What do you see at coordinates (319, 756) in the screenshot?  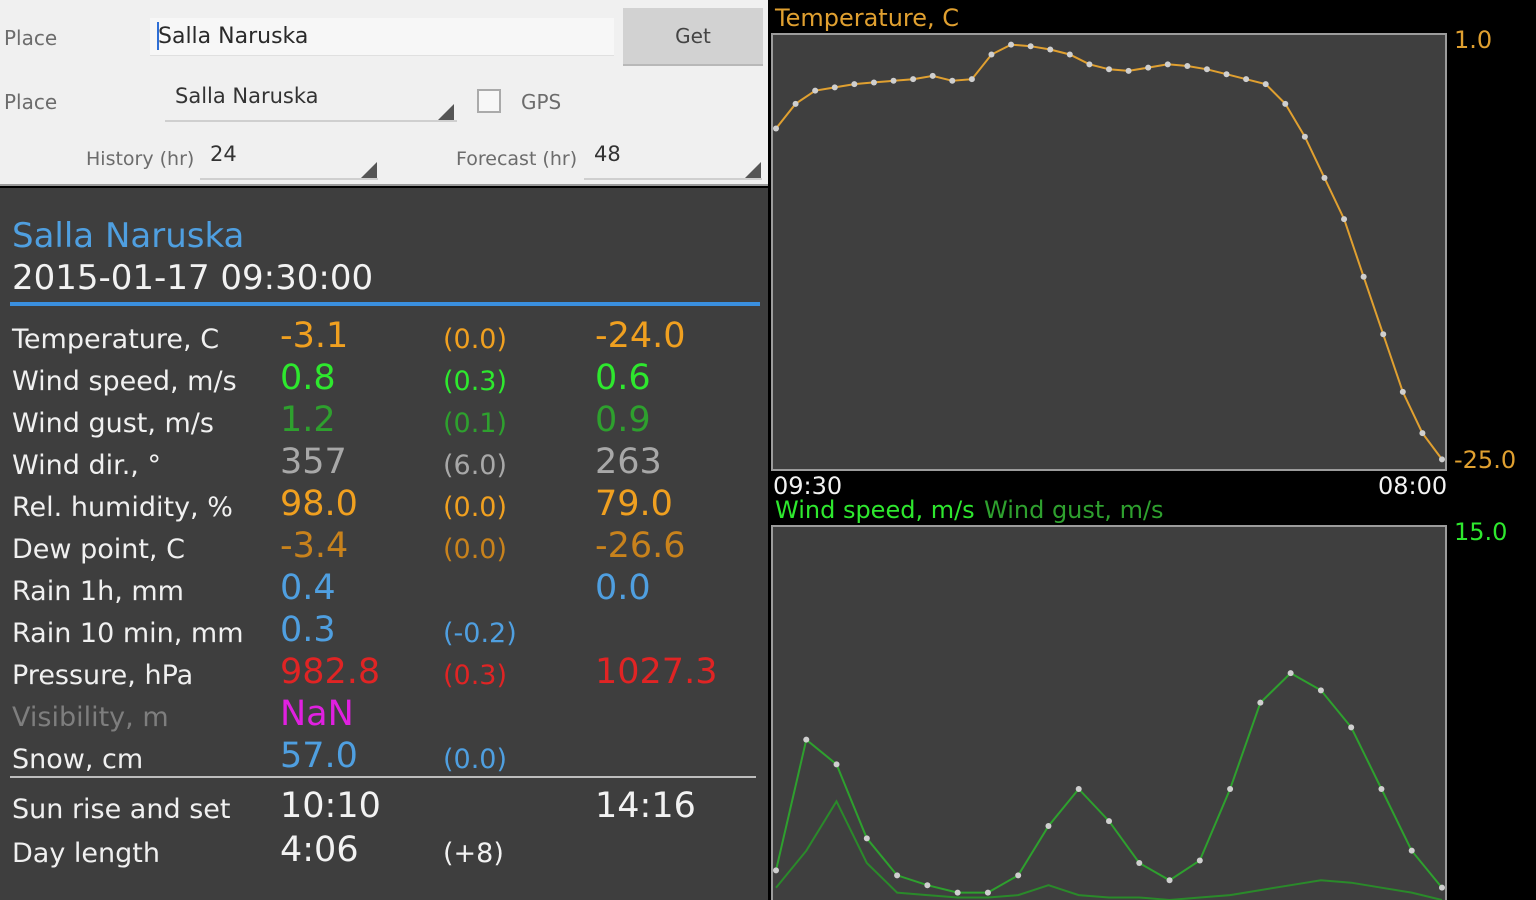 I see `observation-value: 57.0` at bounding box center [319, 756].